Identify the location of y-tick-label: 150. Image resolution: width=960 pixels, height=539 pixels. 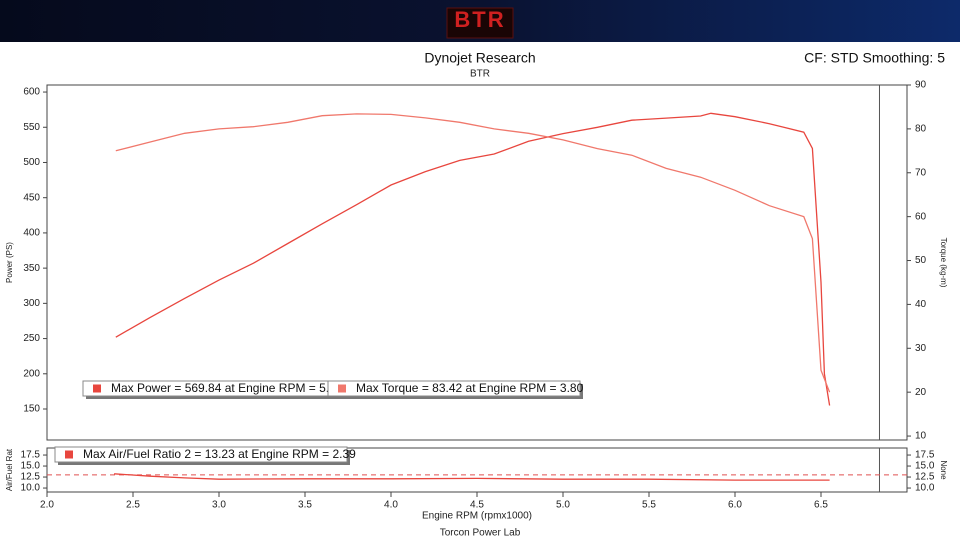
(31, 409).